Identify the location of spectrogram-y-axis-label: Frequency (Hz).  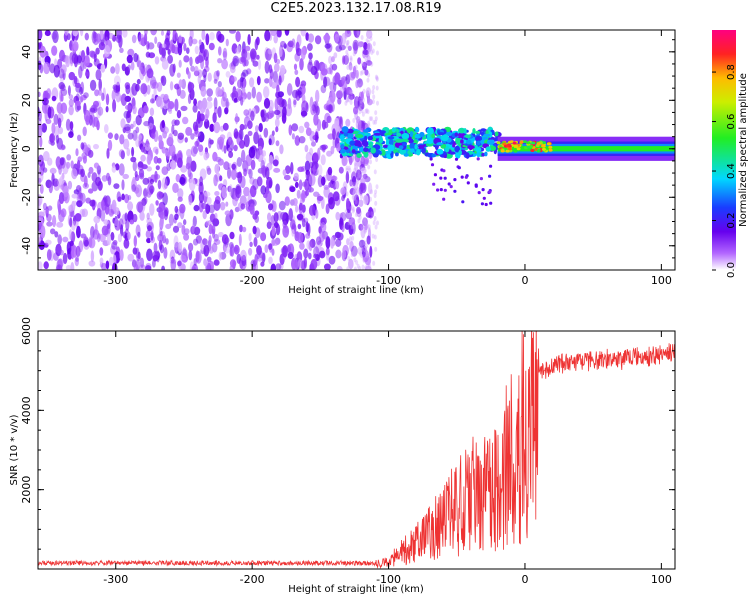
(14, 150).